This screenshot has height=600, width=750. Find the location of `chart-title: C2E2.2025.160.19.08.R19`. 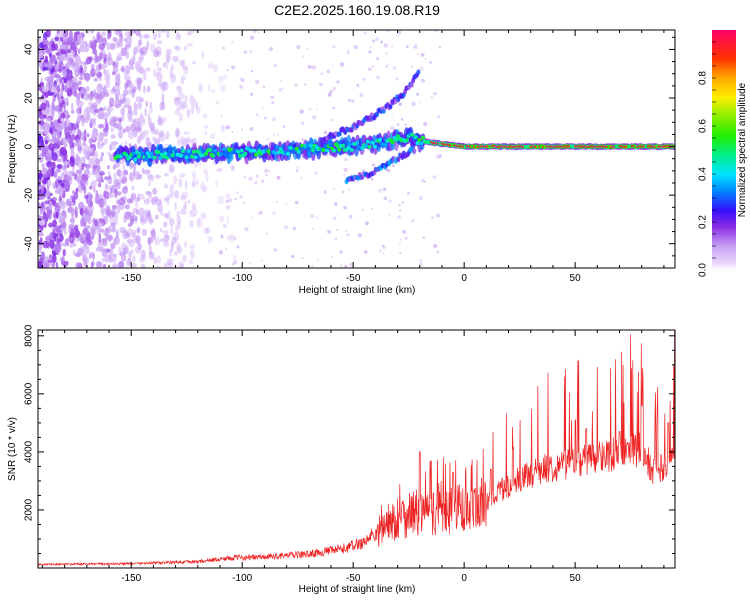

chart-title: C2E2.2025.160.19.08.R19 is located at coordinates (357, 10).